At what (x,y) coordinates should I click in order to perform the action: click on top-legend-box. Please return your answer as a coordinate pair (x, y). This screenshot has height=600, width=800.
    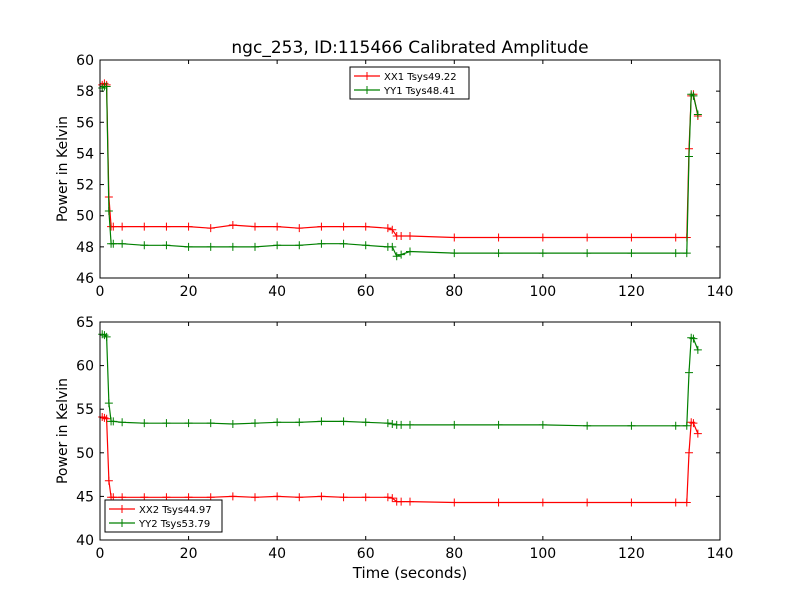
    Looking at the image, I should click on (409, 83).